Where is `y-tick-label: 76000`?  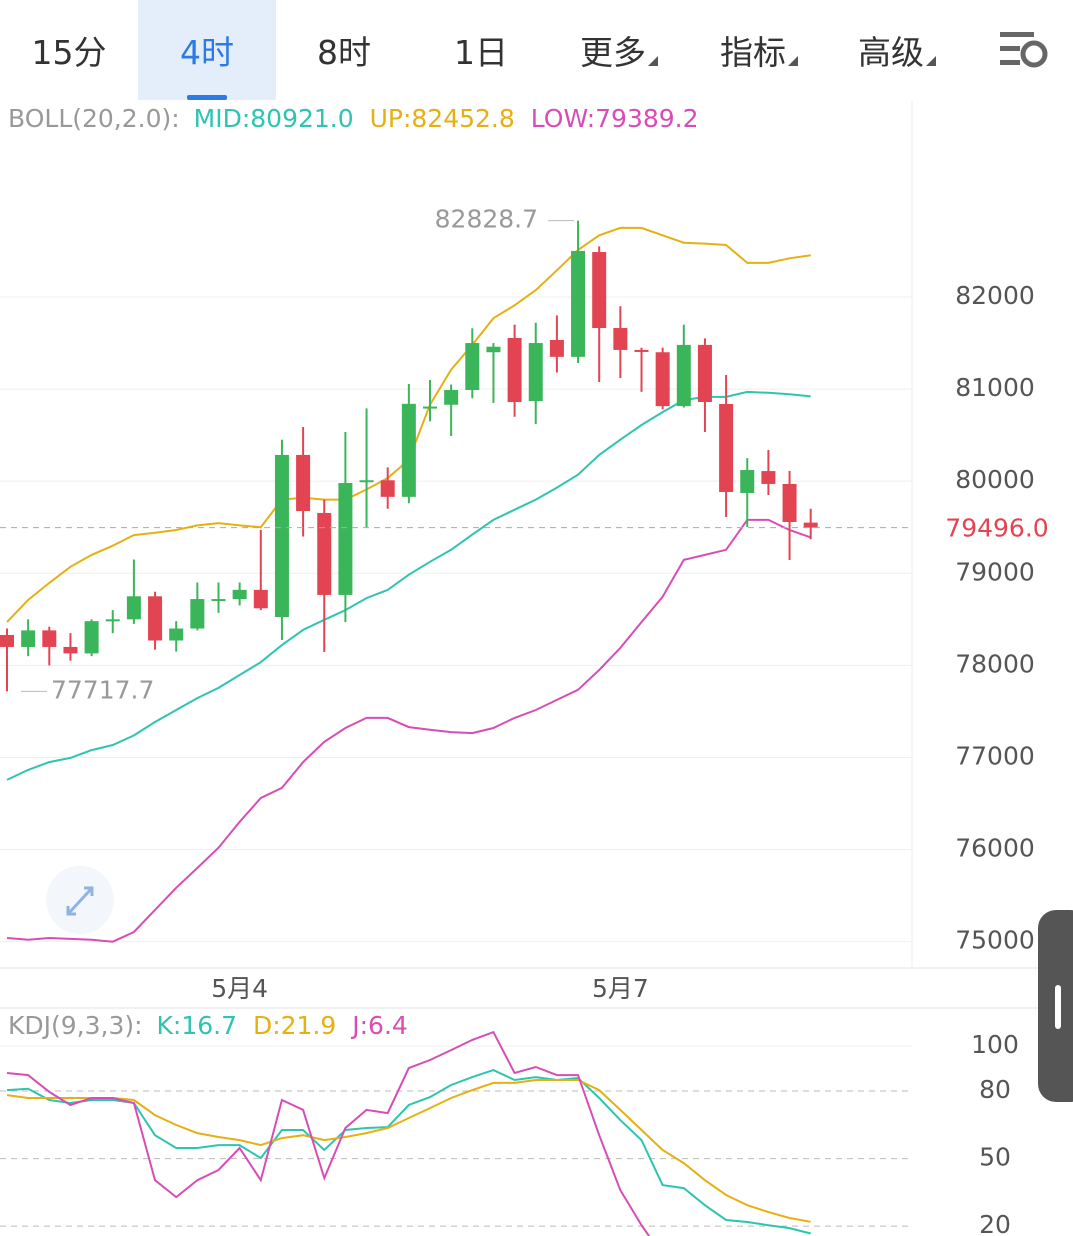 y-tick-label: 76000 is located at coordinates (995, 848).